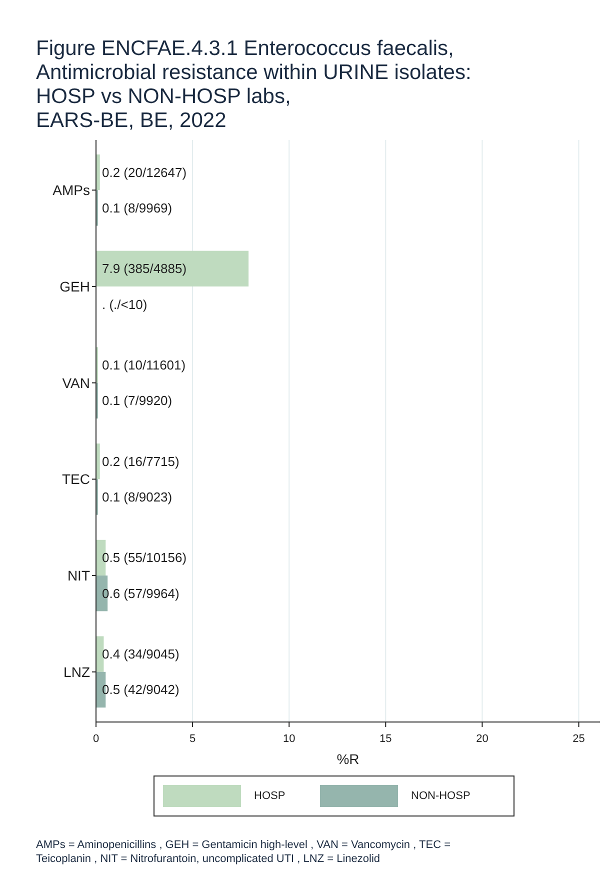 The height and width of the screenshot is (884, 614). What do you see at coordinates (125, 304) in the screenshot?
I see `text: . (./<10)` at bounding box center [125, 304].